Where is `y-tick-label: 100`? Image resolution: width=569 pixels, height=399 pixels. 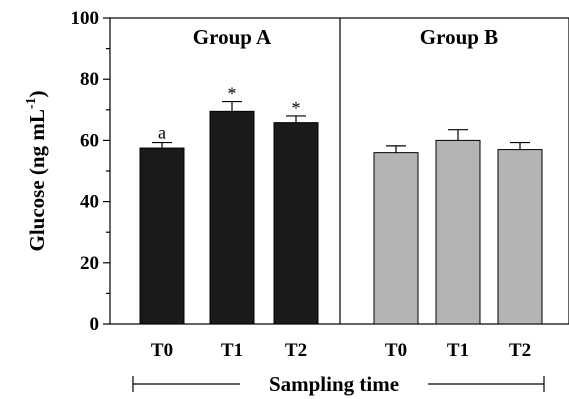 y-tick-label: 100 is located at coordinates (85, 18).